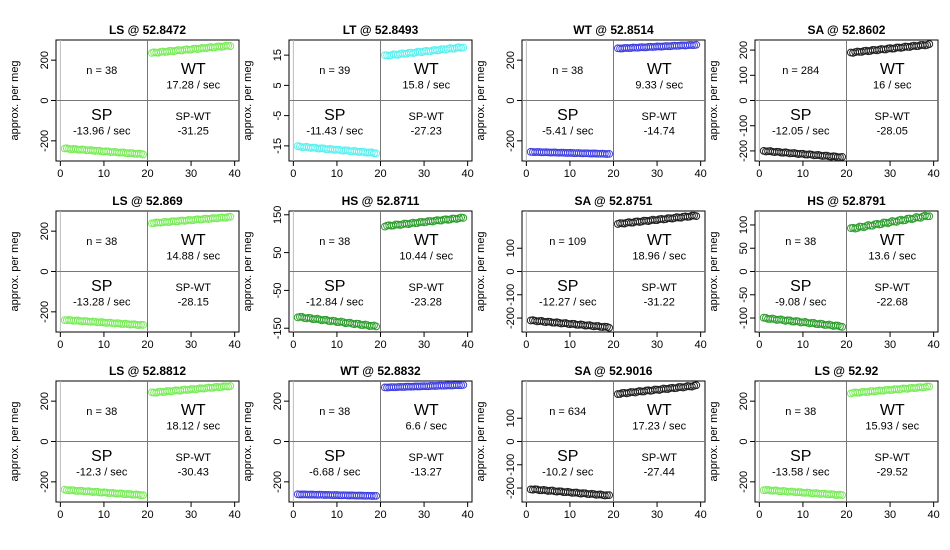 The height and width of the screenshot is (550, 950). What do you see at coordinates (659, 426) in the screenshot?
I see `wt-rate: 17.23 / sec` at bounding box center [659, 426].